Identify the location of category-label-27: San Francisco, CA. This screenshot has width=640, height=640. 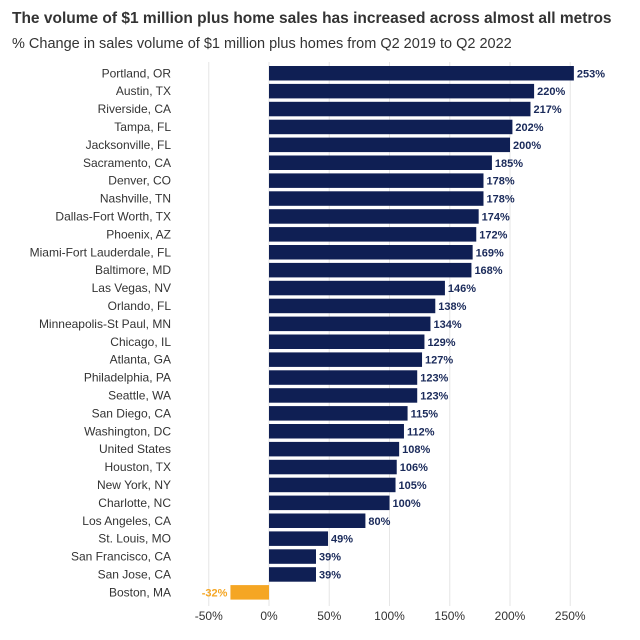
(121, 557).